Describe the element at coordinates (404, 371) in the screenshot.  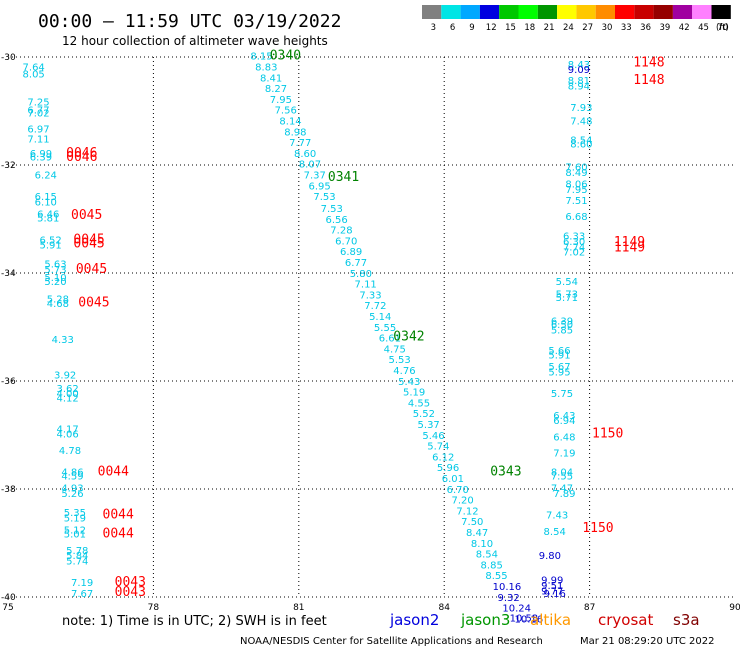
I see `wave-height-point: 4.76` at that location.